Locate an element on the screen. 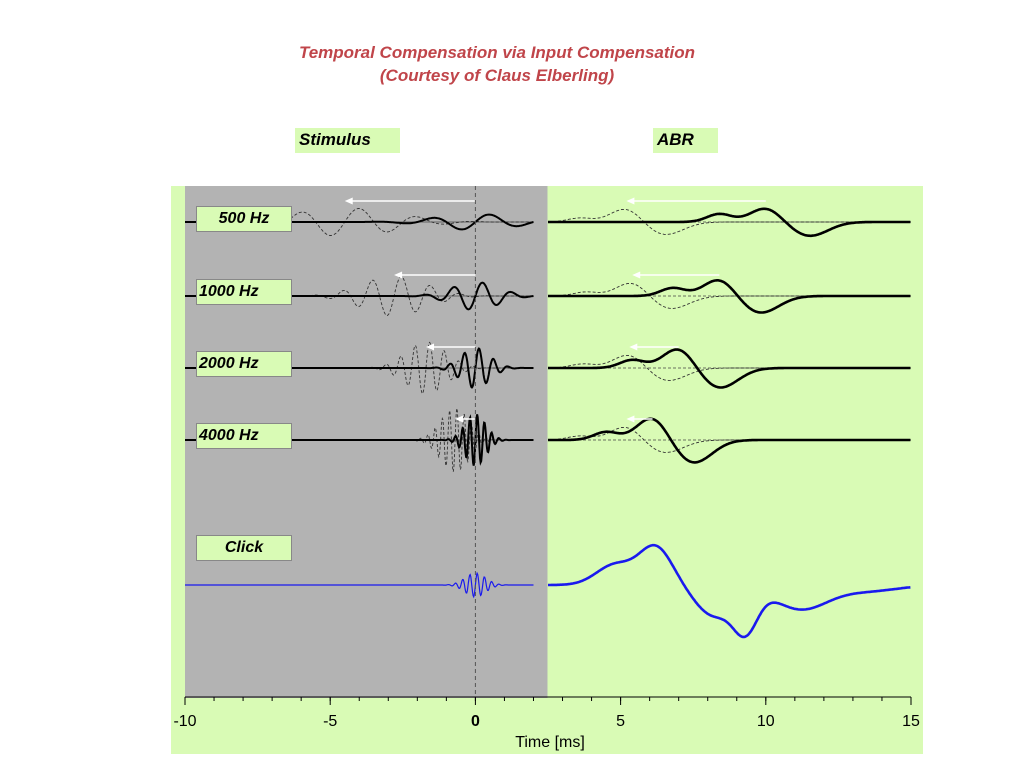  1000-hz-abr-arrow-head is located at coordinates (636, 275).